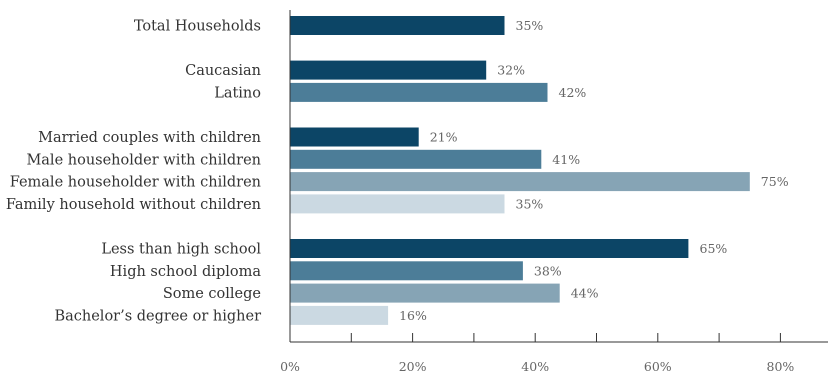 The width and height of the screenshot is (828, 373). Describe the element at coordinates (413, 315) in the screenshot. I see `value-label: 16%` at that location.